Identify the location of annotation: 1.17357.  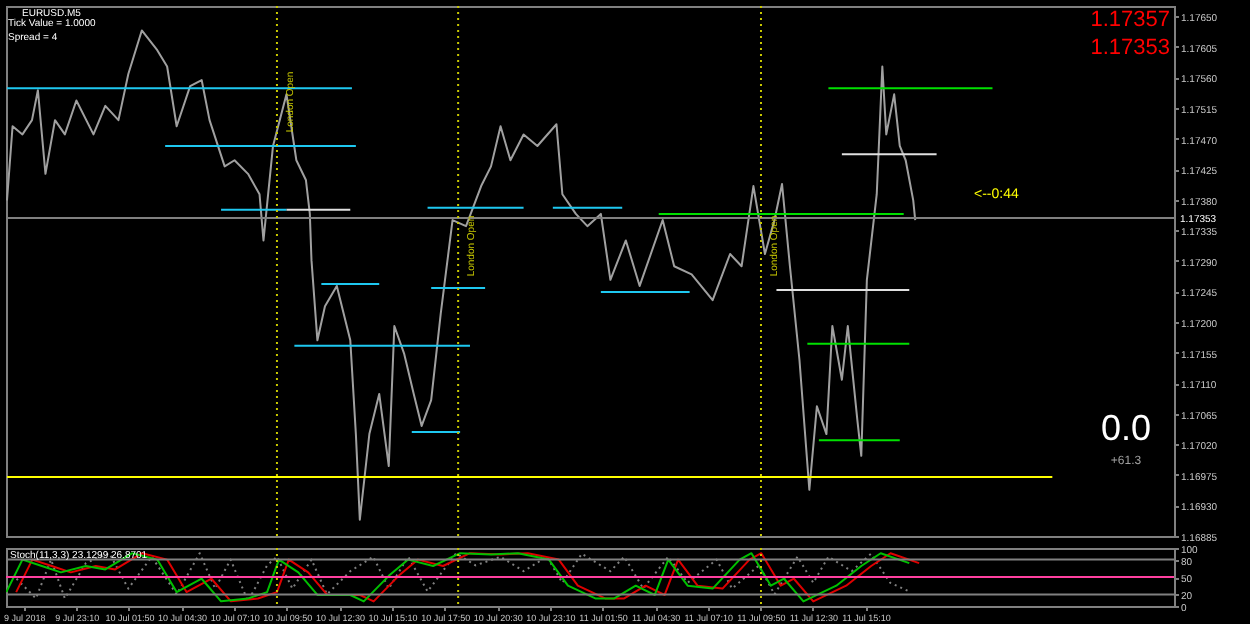
(1130, 20).